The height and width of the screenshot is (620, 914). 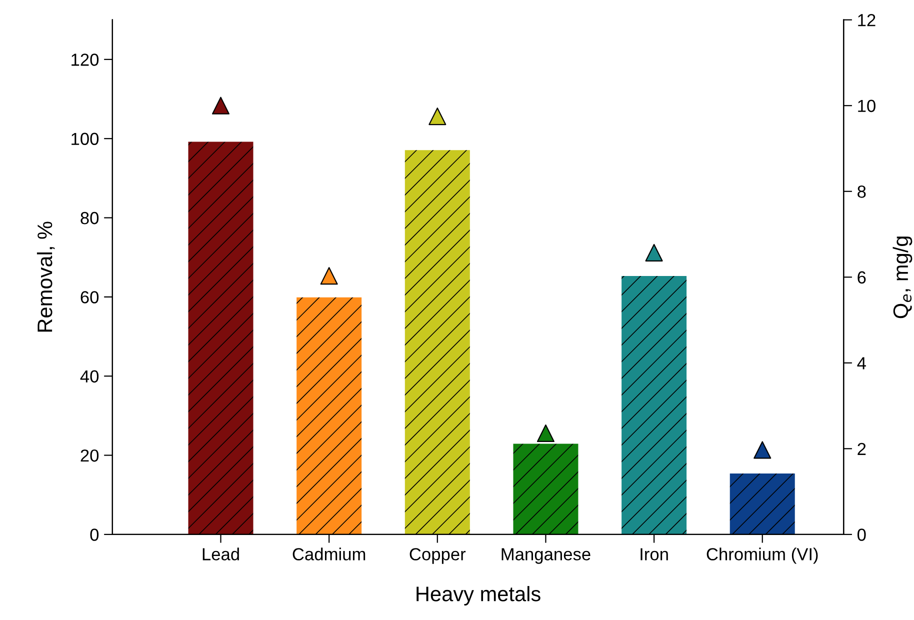 What do you see at coordinates (45, 277) in the screenshot?
I see `y-axis-title: Removal, %` at bounding box center [45, 277].